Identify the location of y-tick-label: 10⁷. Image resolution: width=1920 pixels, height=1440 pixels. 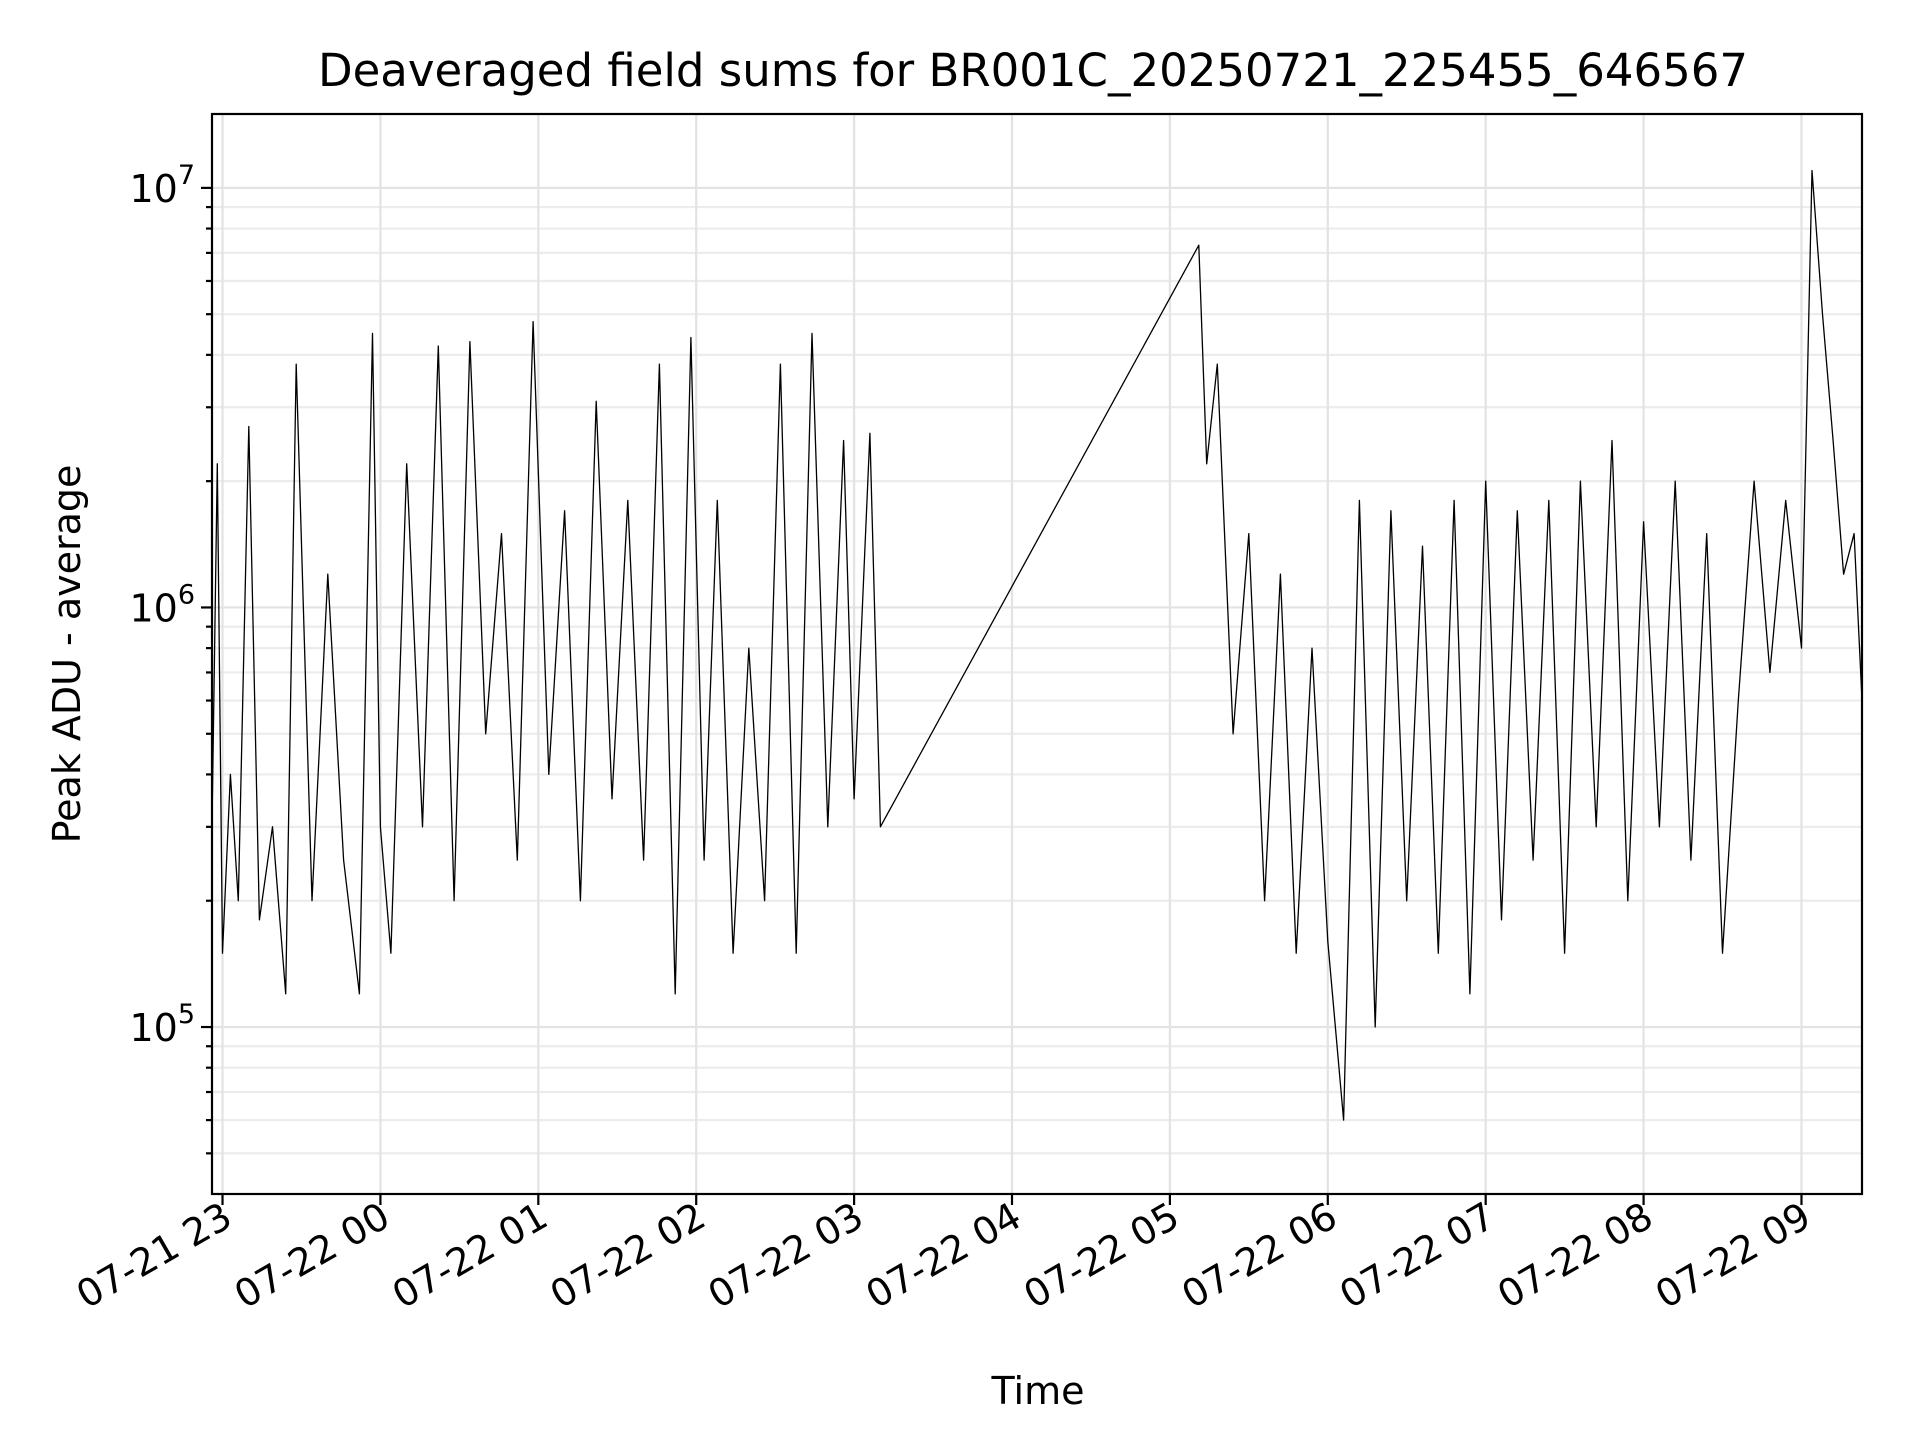
(162, 185).